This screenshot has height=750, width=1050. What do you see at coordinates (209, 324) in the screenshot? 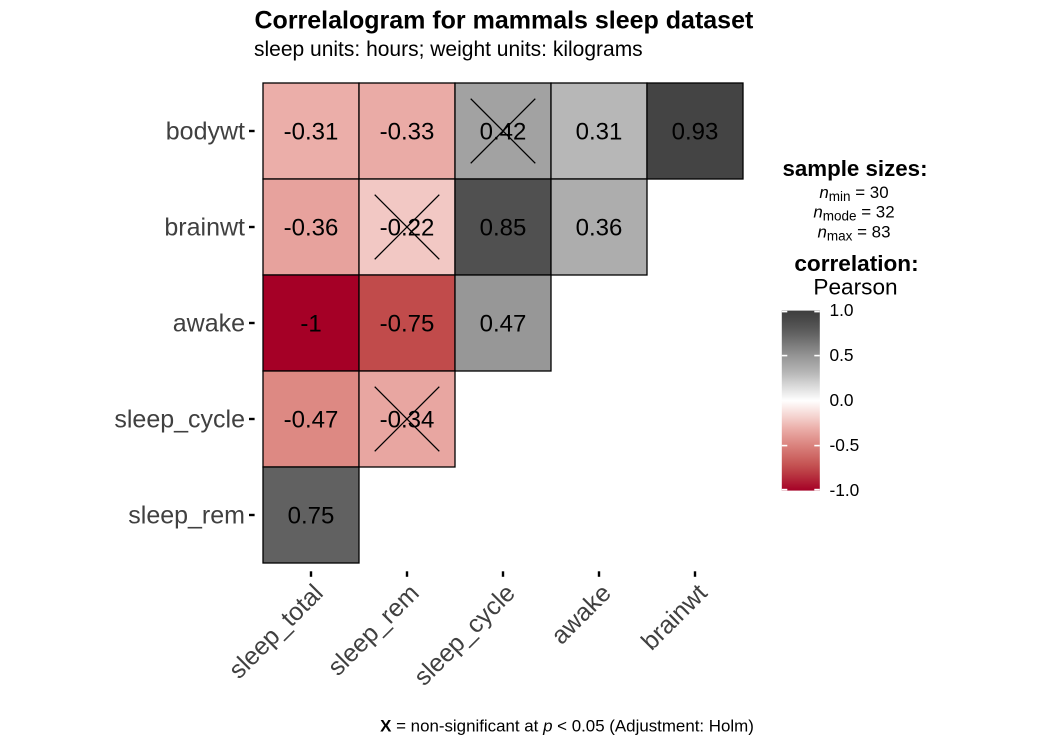
I see `svg-text: awake` at bounding box center [209, 324].